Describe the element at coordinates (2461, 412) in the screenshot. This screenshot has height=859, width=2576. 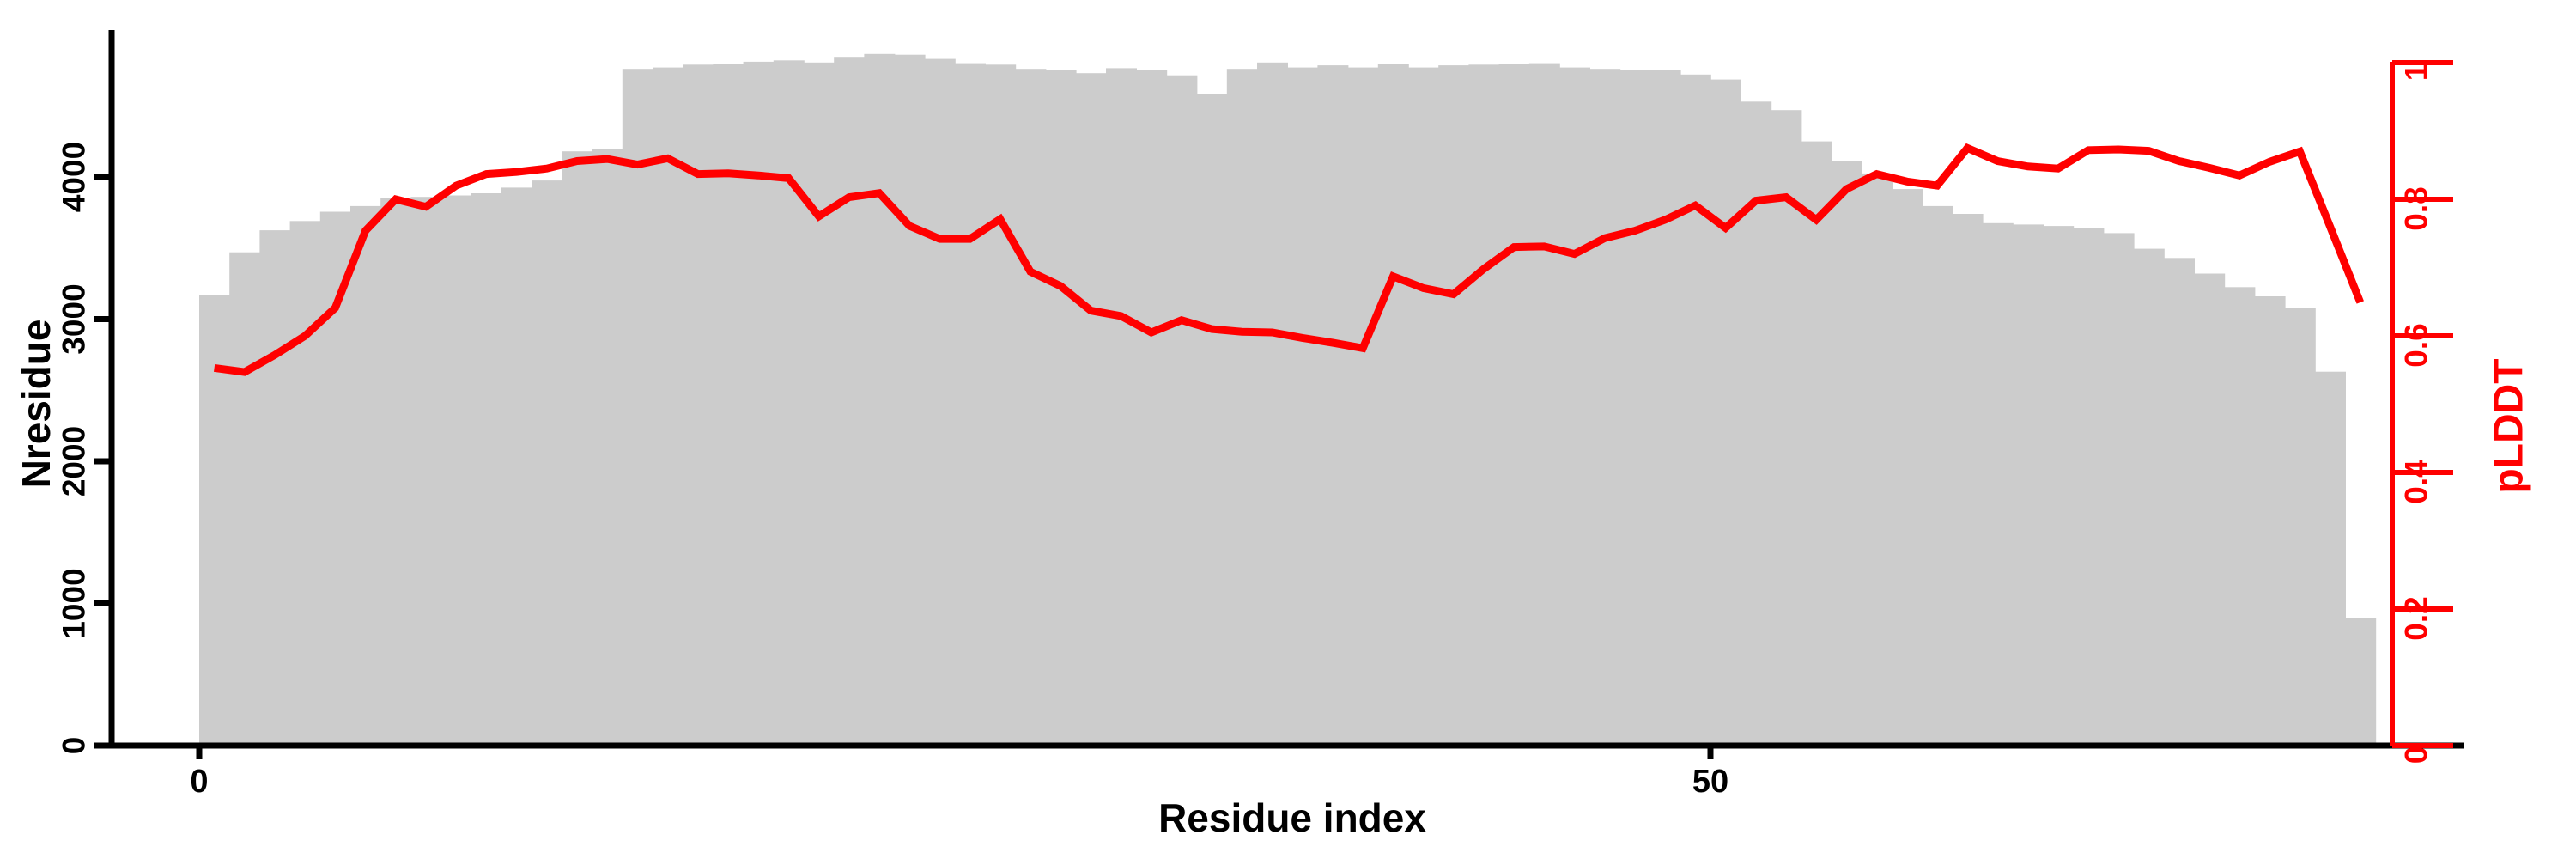
I see `right-axis: 0 0.2 0.4 0.6 0.8 1 pLDDT` at that location.